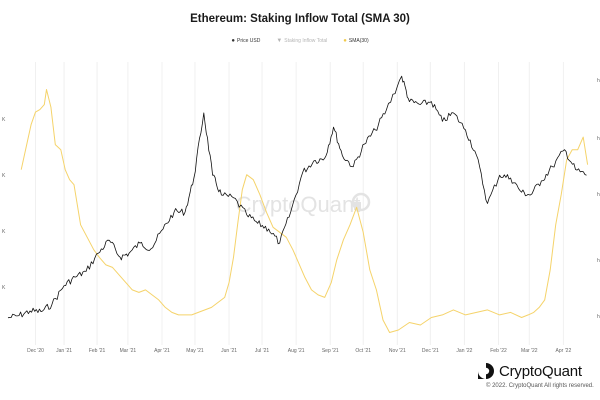 The image size is (600, 400). What do you see at coordinates (229, 351) in the screenshot?
I see `x-tick-label: Jun '21` at bounding box center [229, 351].